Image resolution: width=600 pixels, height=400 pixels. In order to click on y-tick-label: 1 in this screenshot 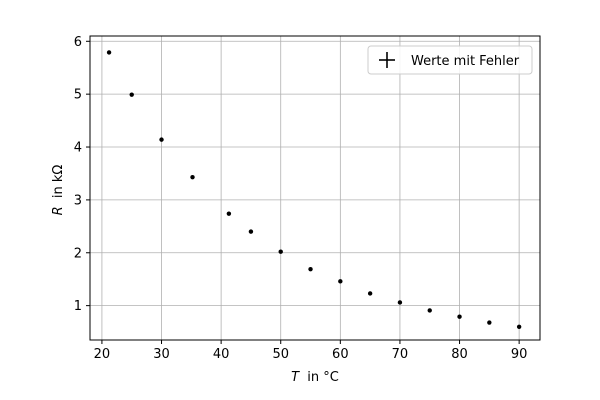, I will do `click(78, 306)`.